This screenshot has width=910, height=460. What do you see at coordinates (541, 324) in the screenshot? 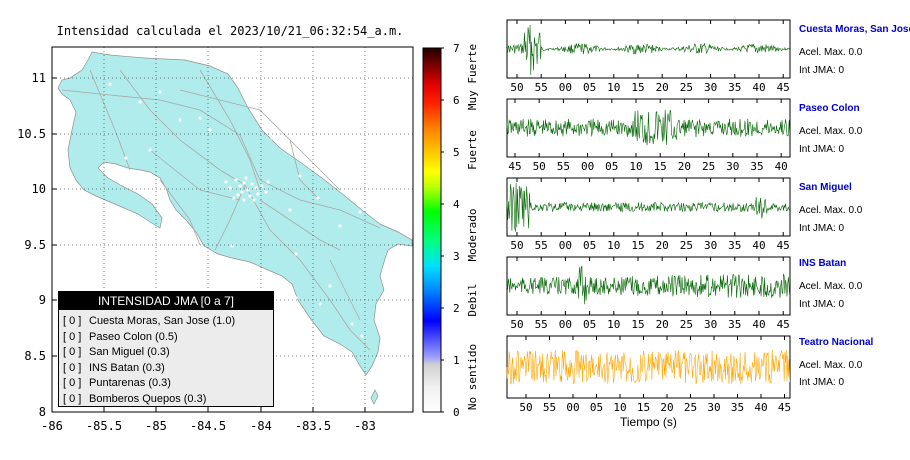
I see `time-tick-label: 55` at bounding box center [541, 324].